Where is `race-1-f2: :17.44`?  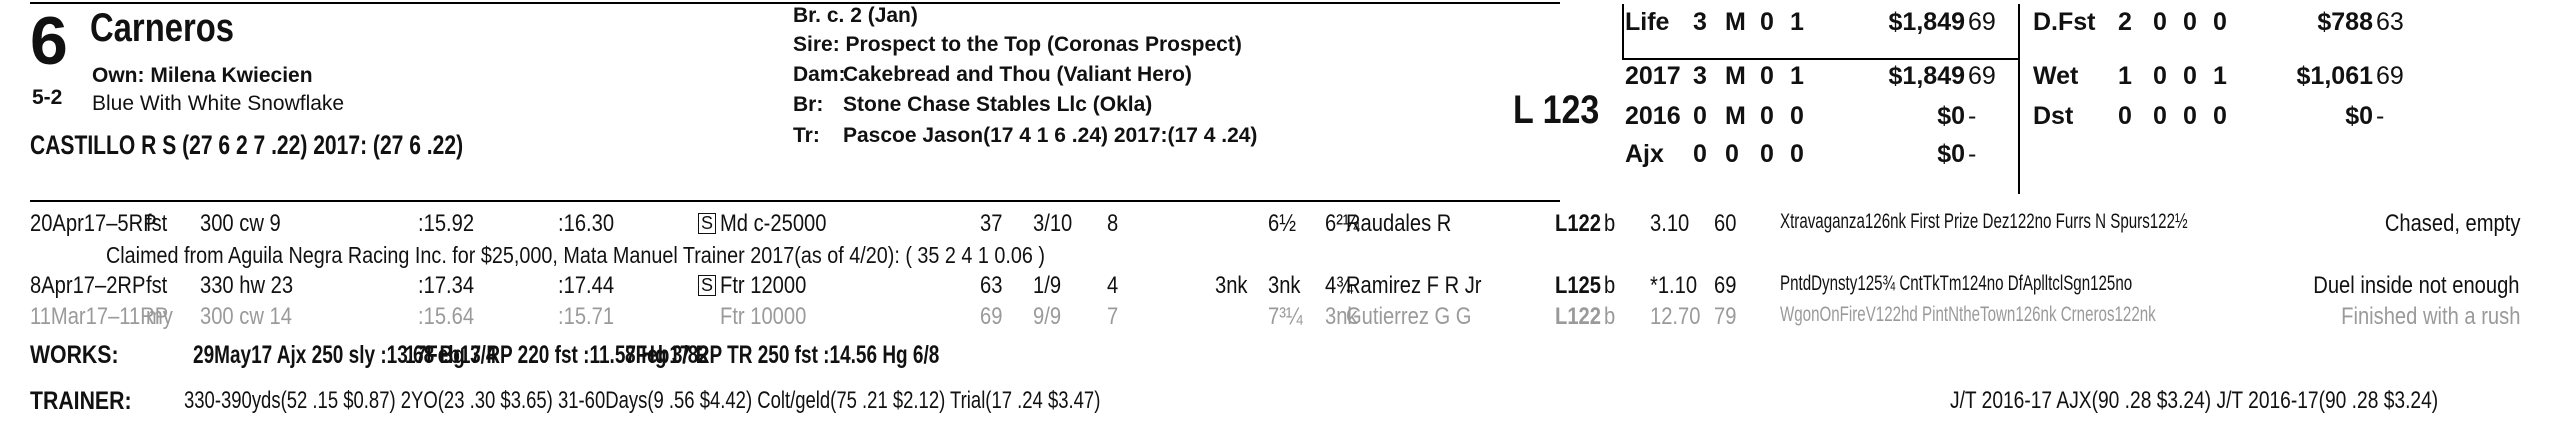
race-1-f2: :17.44 is located at coordinates (586, 285).